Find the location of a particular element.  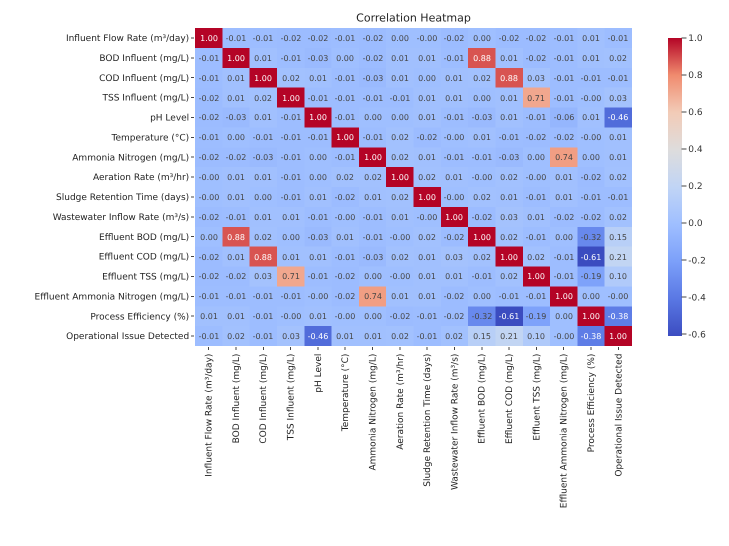

data-label: 0.10 is located at coordinates (536, 336).